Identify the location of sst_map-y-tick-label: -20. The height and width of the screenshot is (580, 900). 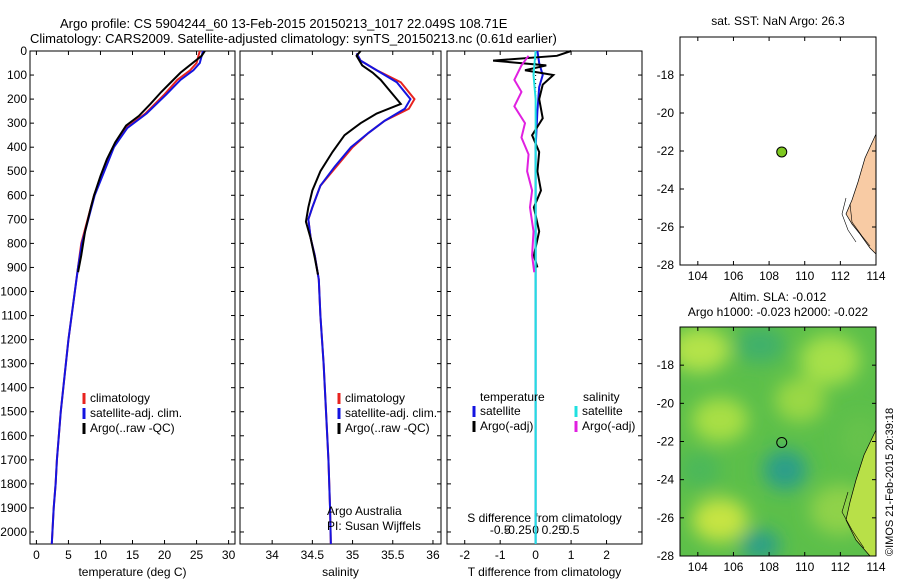
(666, 113).